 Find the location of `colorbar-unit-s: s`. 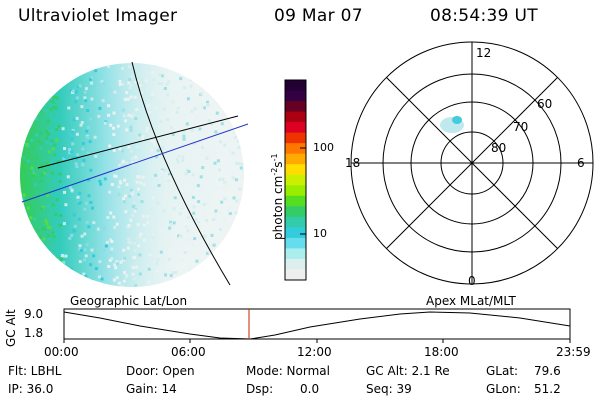

colorbar-unit-s: s is located at coordinates (278, 164).